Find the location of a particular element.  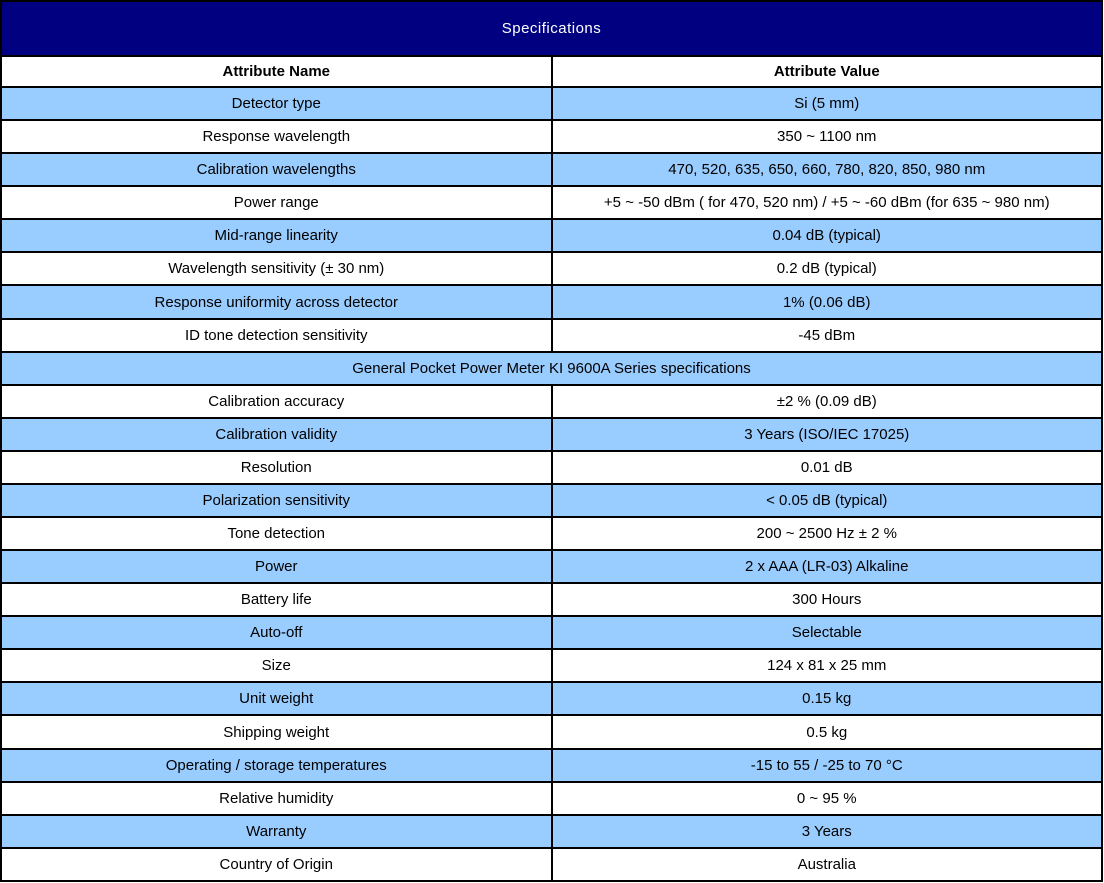

column-header-attribute-value: Attribute Value is located at coordinates (826, 71).